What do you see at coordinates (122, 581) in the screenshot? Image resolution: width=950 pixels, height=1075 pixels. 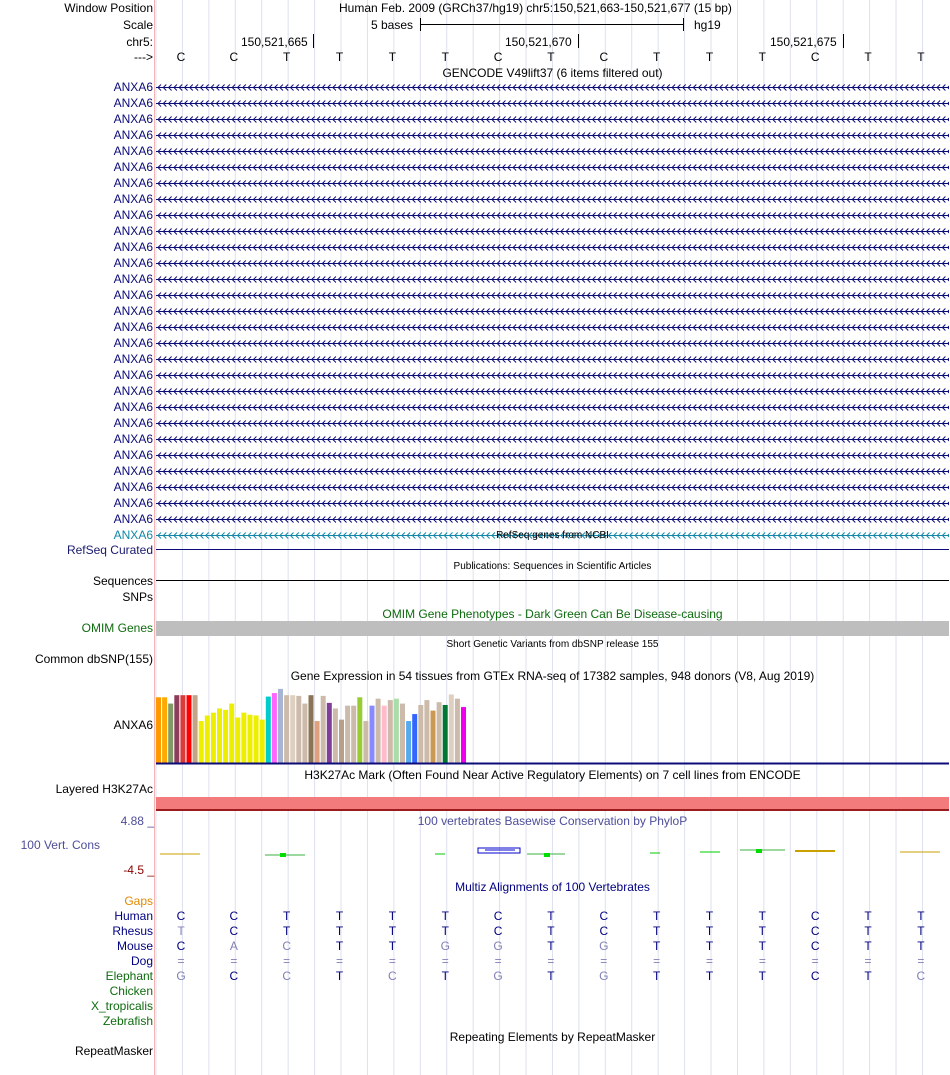 I see `sequences-label: Sequences` at bounding box center [122, 581].